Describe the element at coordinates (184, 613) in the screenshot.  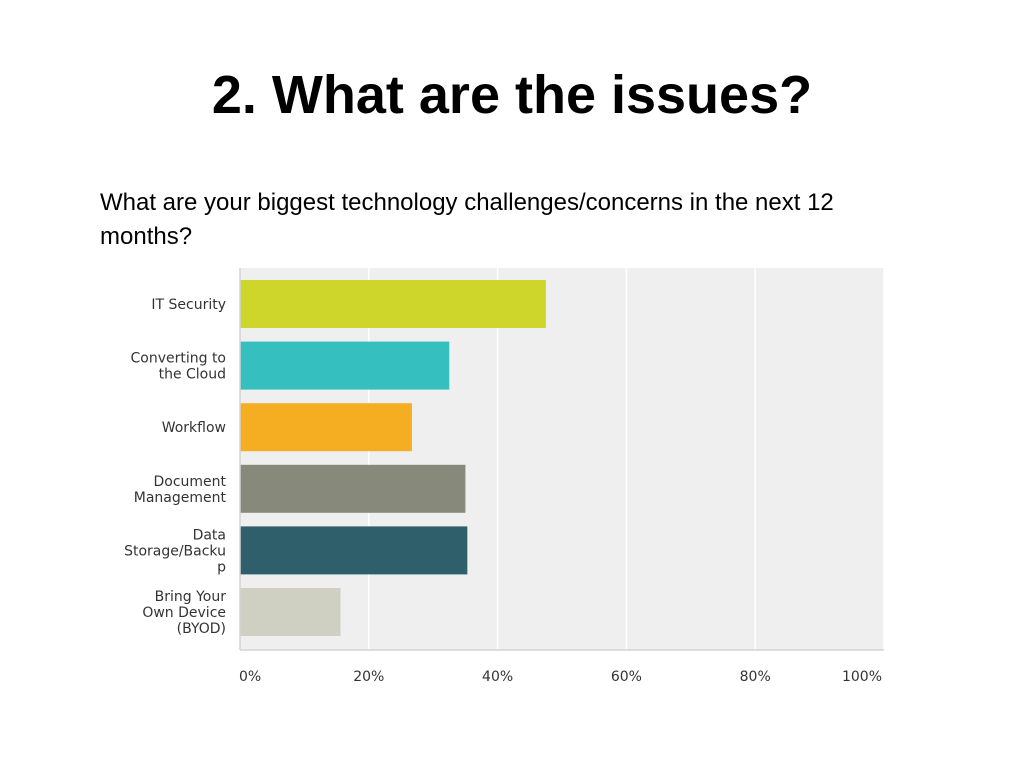
I see `category-label-5: Bring Your Own Device (BYOD)` at that location.